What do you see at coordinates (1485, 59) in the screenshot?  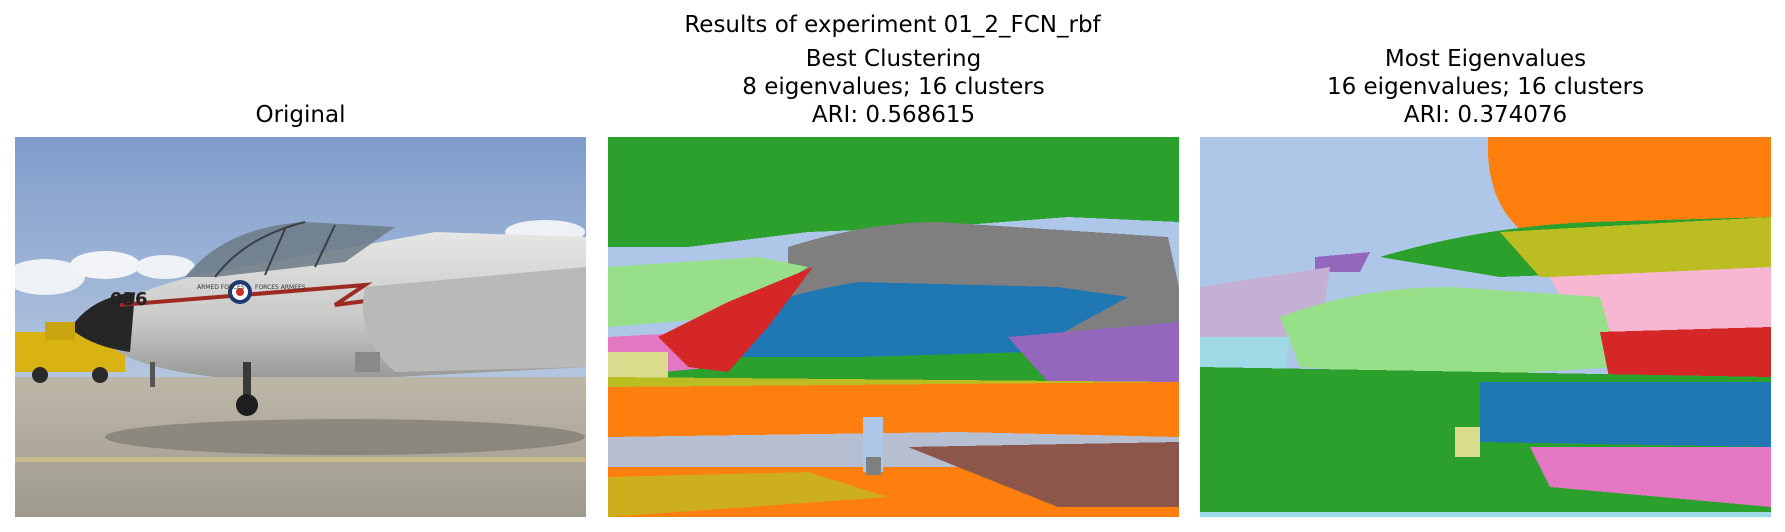 I see `title-line: Most Eigenvalues` at bounding box center [1485, 59].